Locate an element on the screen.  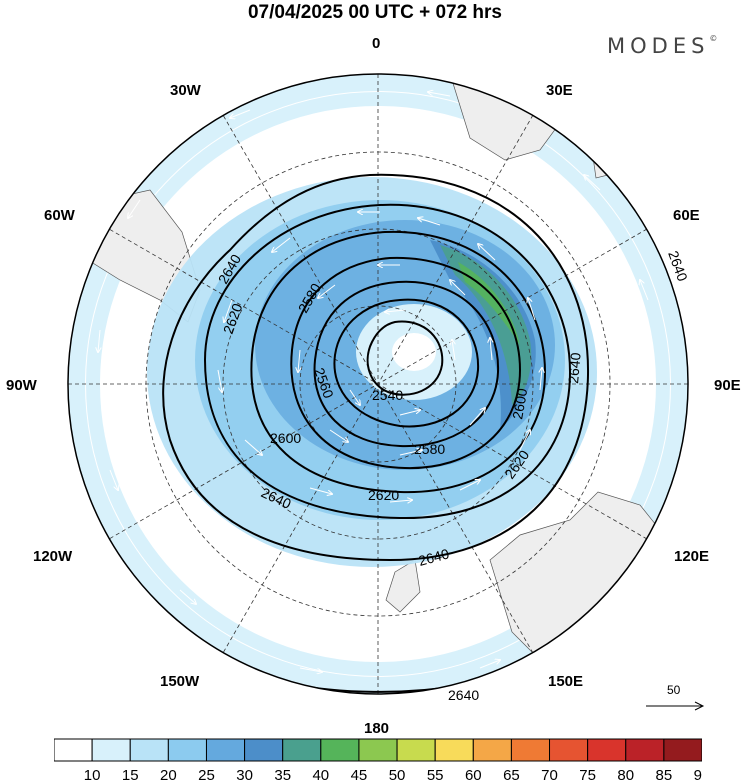
colorbar-label: 35 is located at coordinates (282, 774).